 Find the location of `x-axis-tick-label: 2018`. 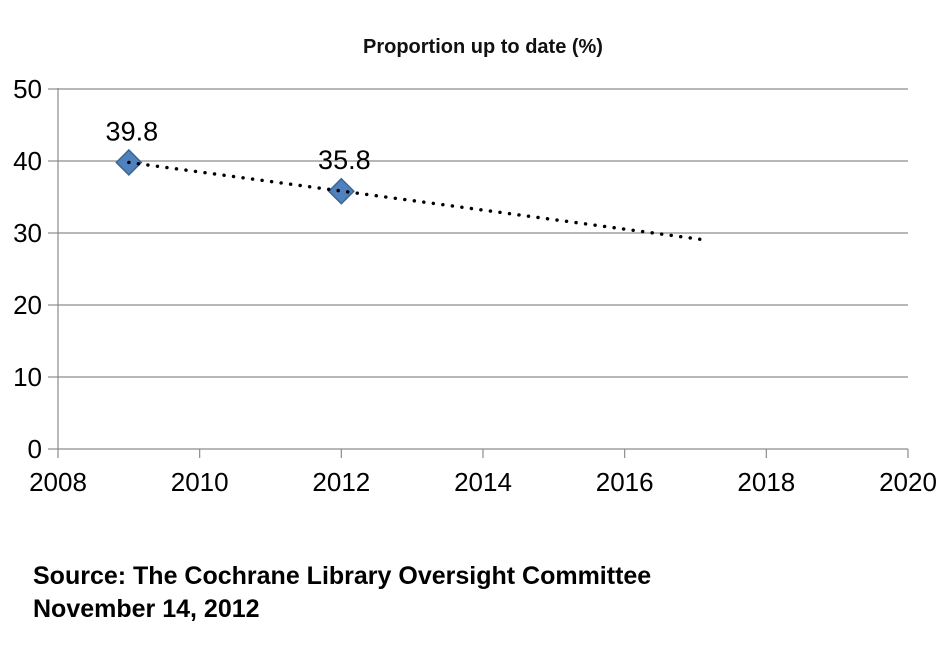

x-axis-tick-label: 2018 is located at coordinates (766, 482).